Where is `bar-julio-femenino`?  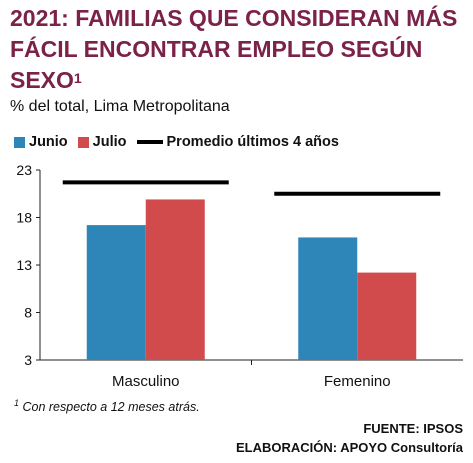 bar-julio-femenino is located at coordinates (387, 316).